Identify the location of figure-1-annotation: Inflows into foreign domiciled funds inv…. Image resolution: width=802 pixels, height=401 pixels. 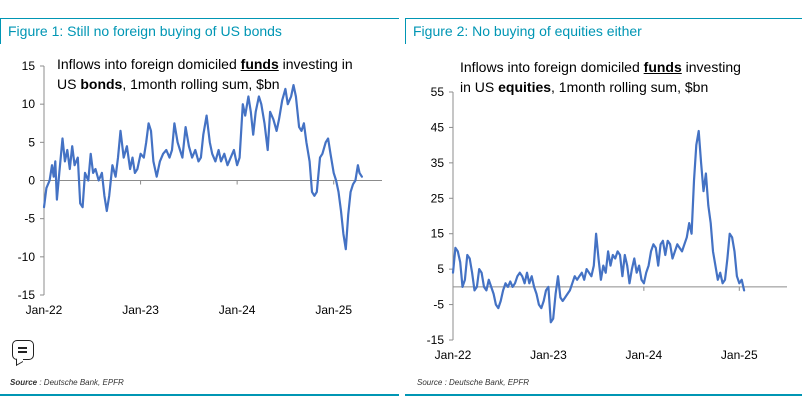
(205, 74).